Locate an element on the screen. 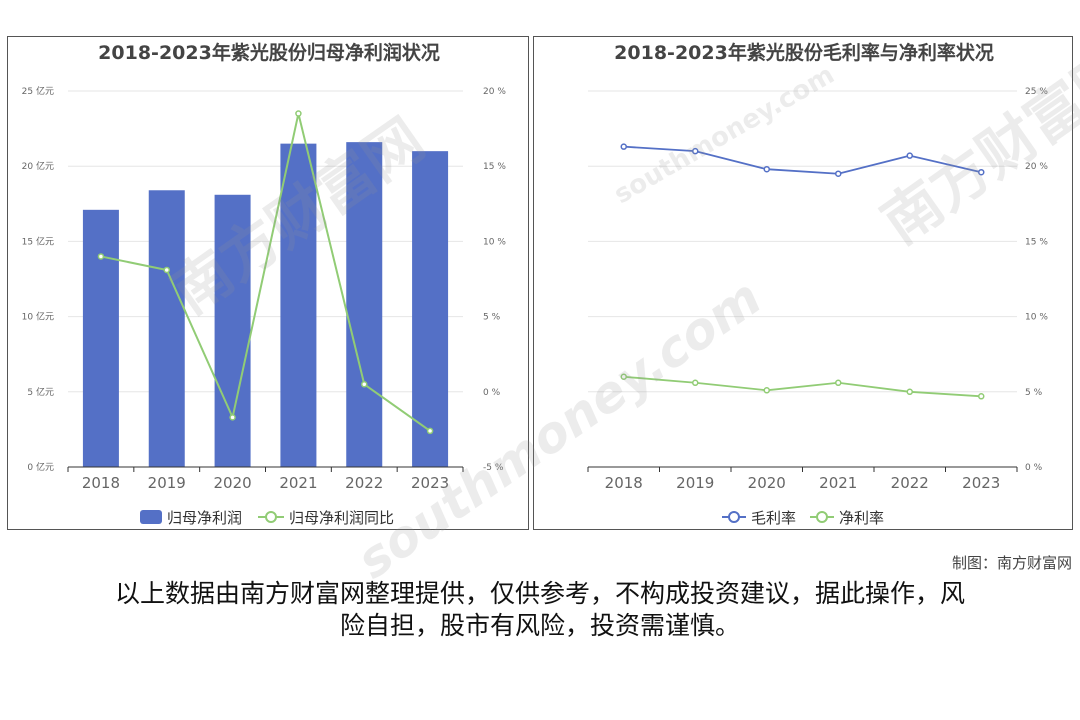  y-right-tick-label: -5 % is located at coordinates (493, 468).